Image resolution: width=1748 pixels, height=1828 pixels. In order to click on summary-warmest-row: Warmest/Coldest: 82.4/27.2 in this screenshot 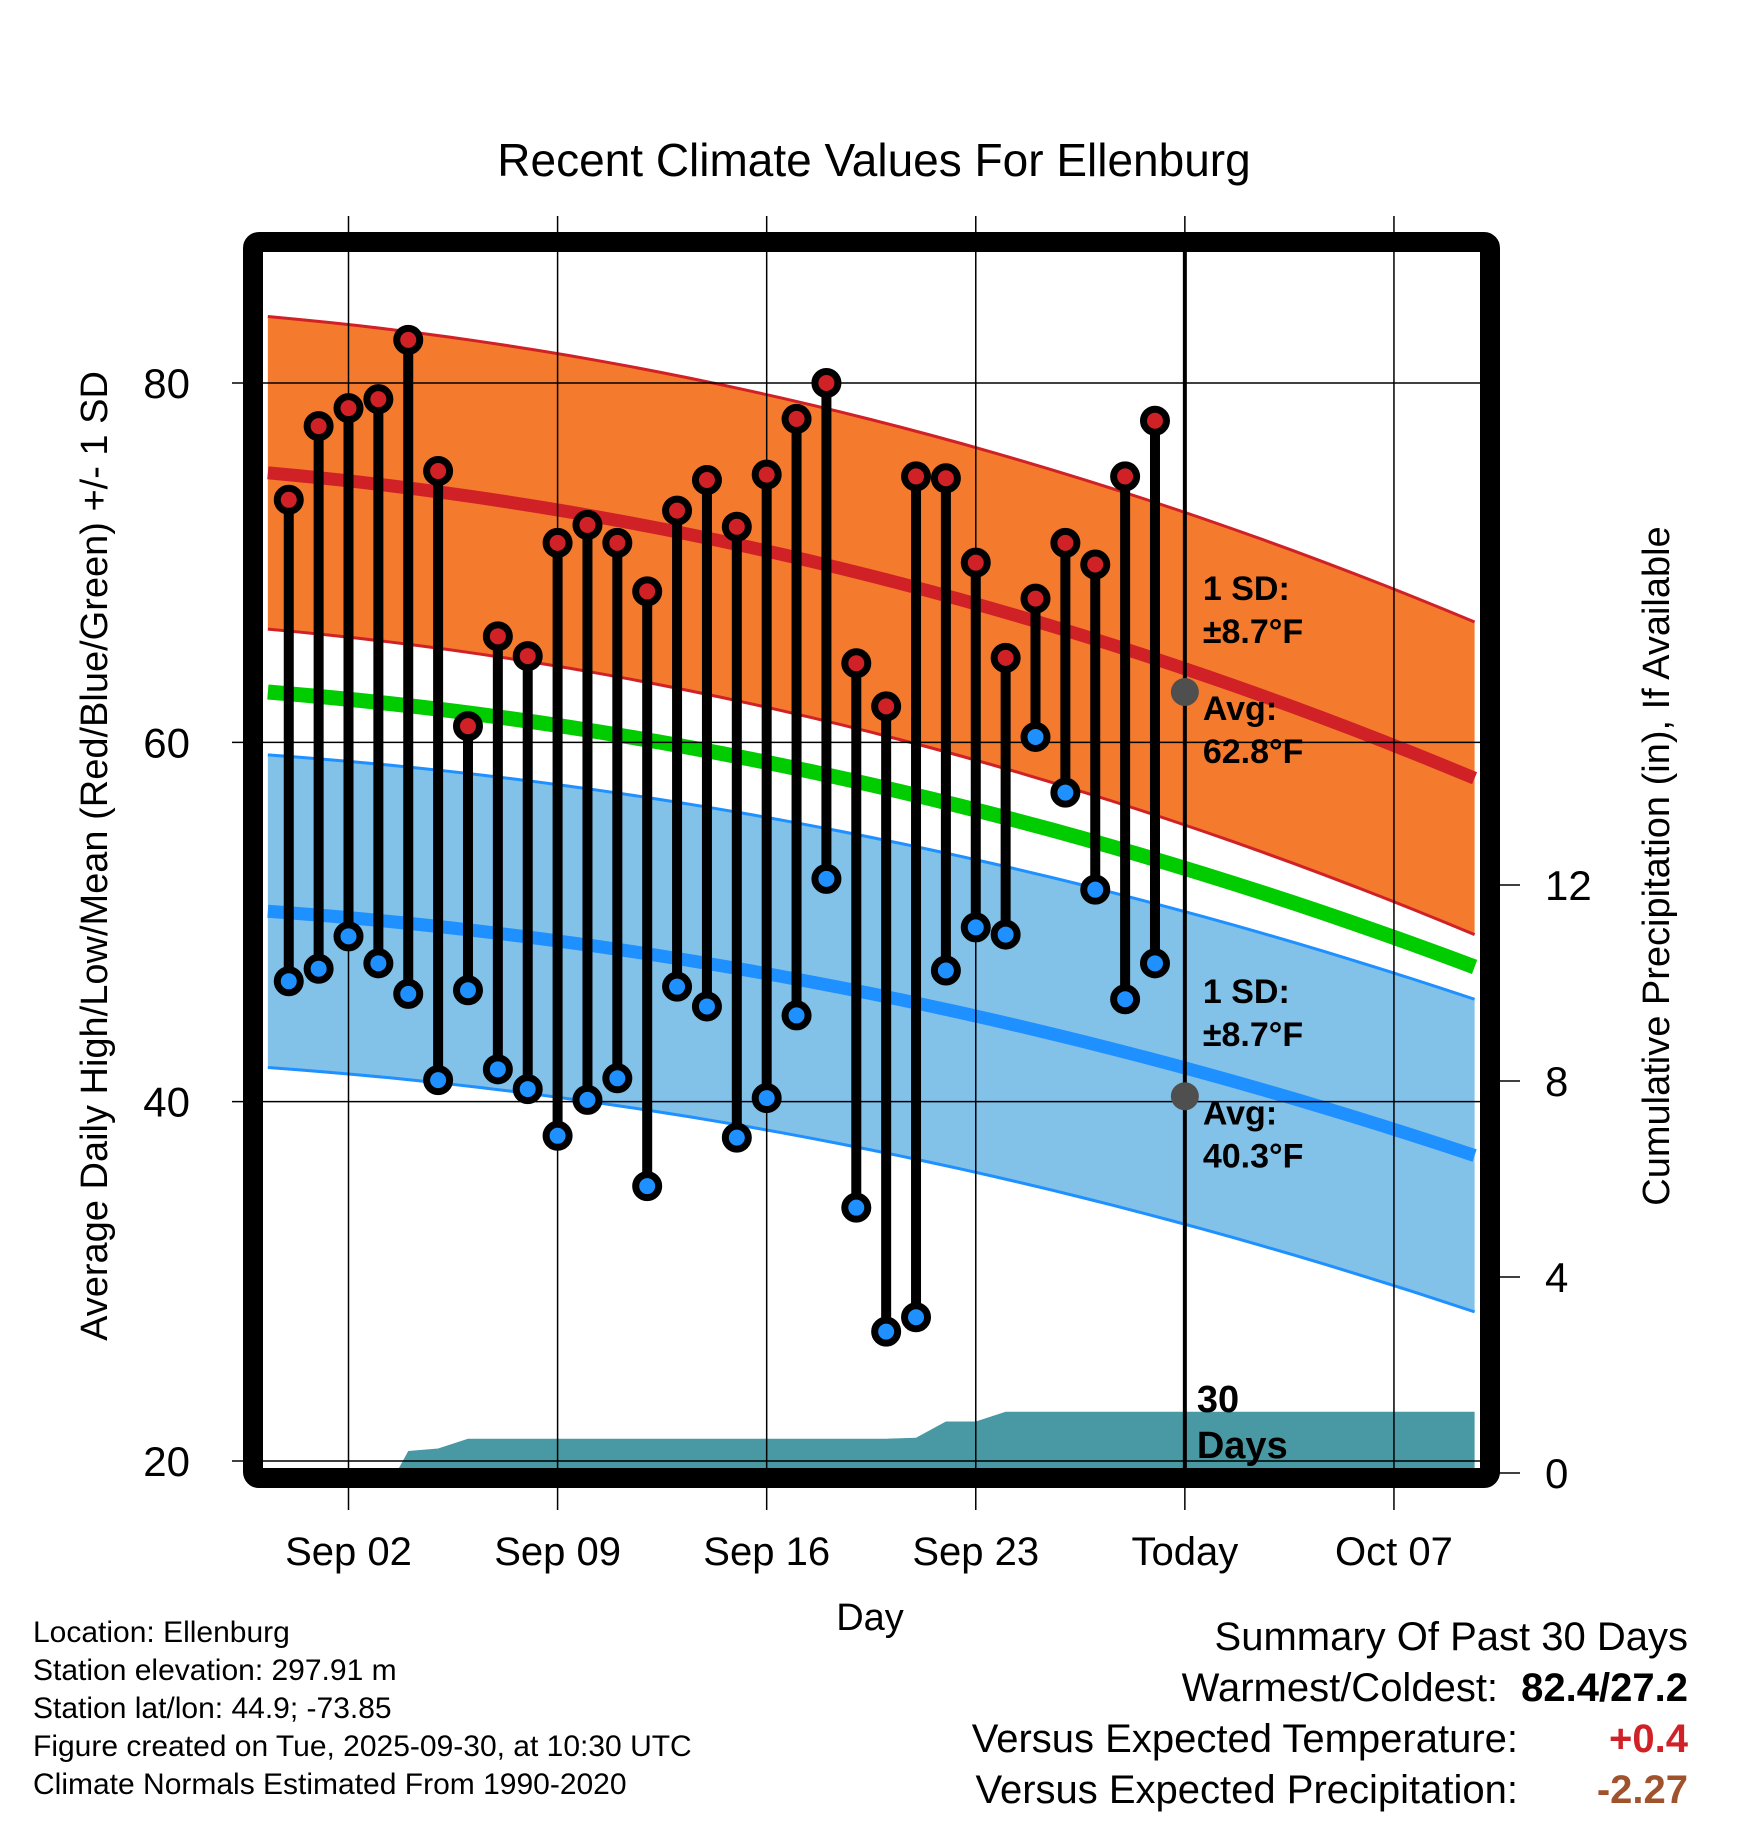, I will do `click(1330, 1688)`.